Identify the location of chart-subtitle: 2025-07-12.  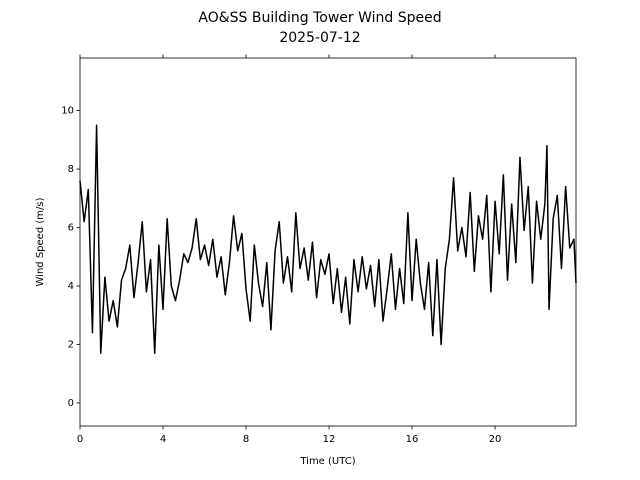
(319, 38).